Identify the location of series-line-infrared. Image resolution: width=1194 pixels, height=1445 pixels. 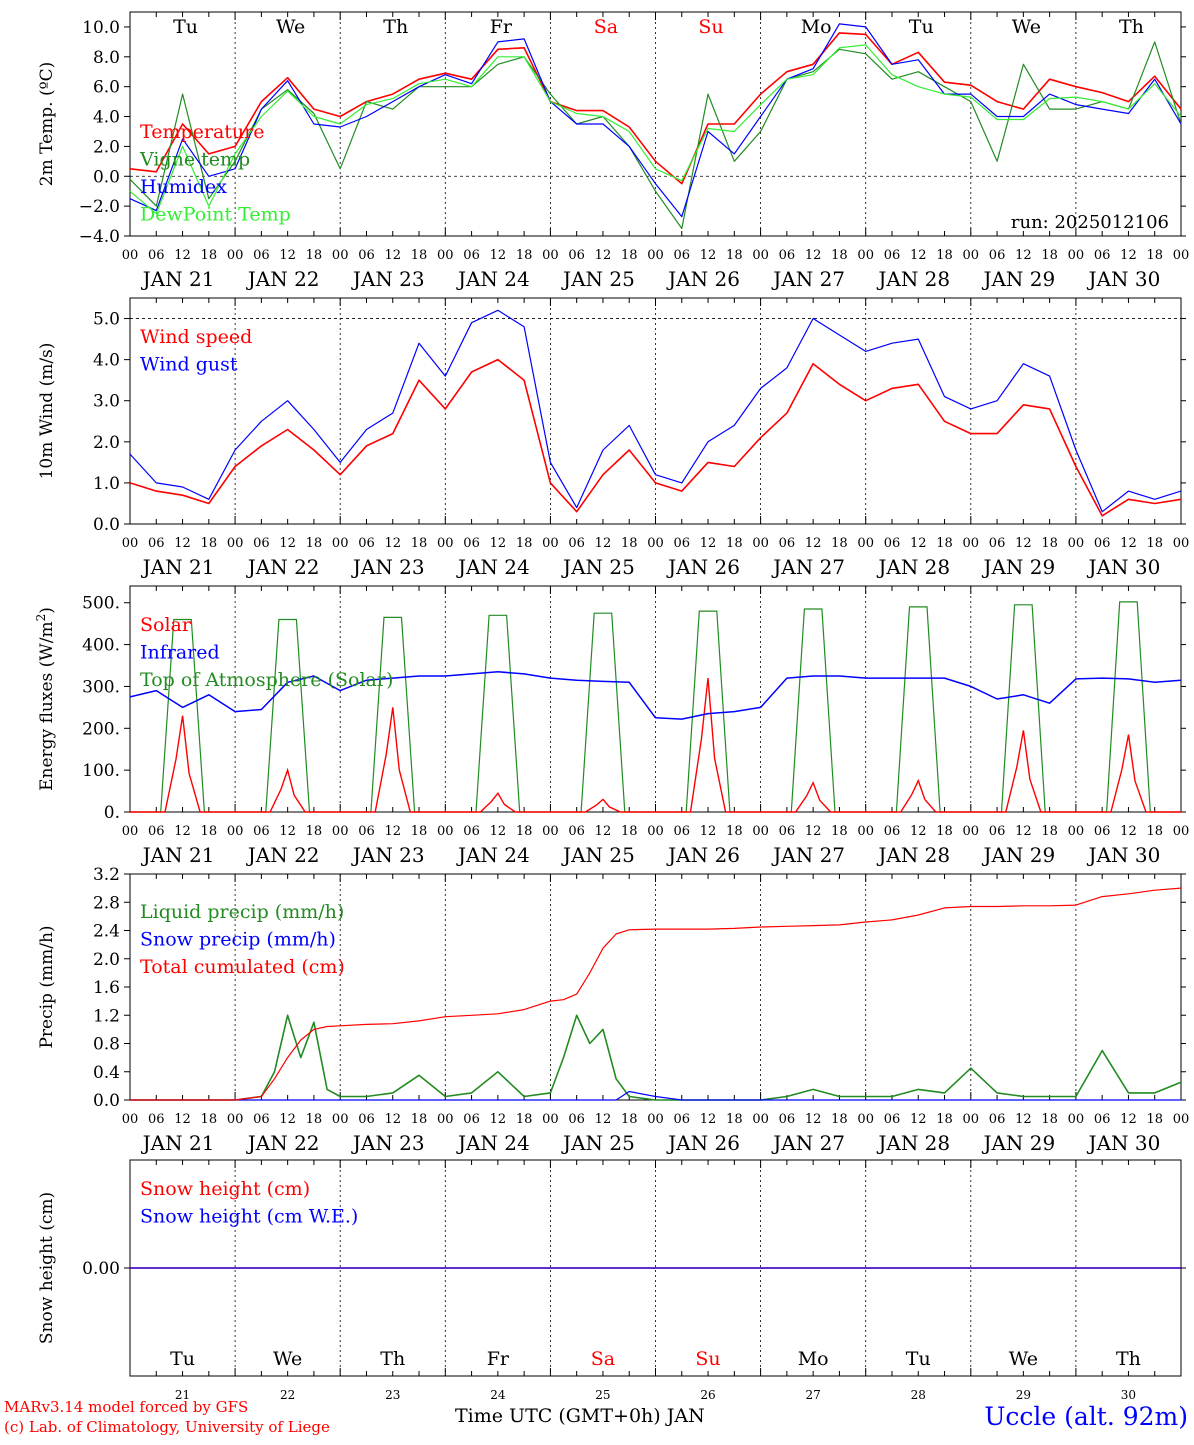
(655, 695).